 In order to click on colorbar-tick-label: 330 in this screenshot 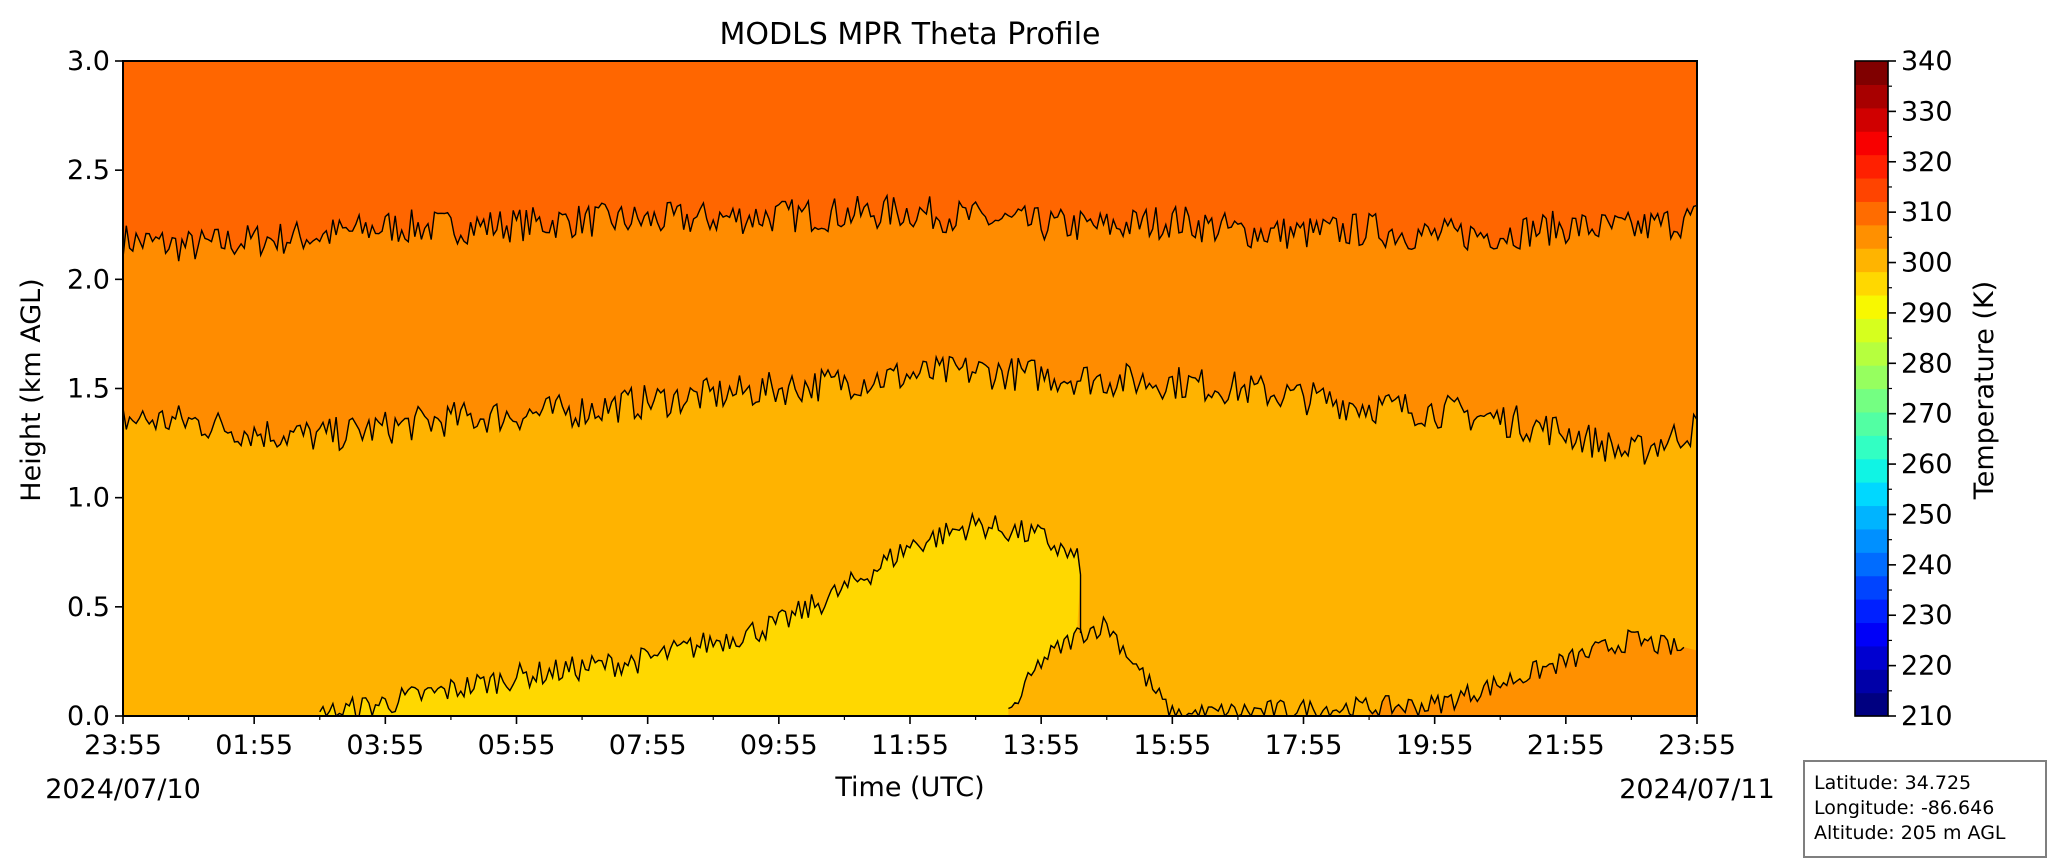, I will do `click(1927, 111)`.